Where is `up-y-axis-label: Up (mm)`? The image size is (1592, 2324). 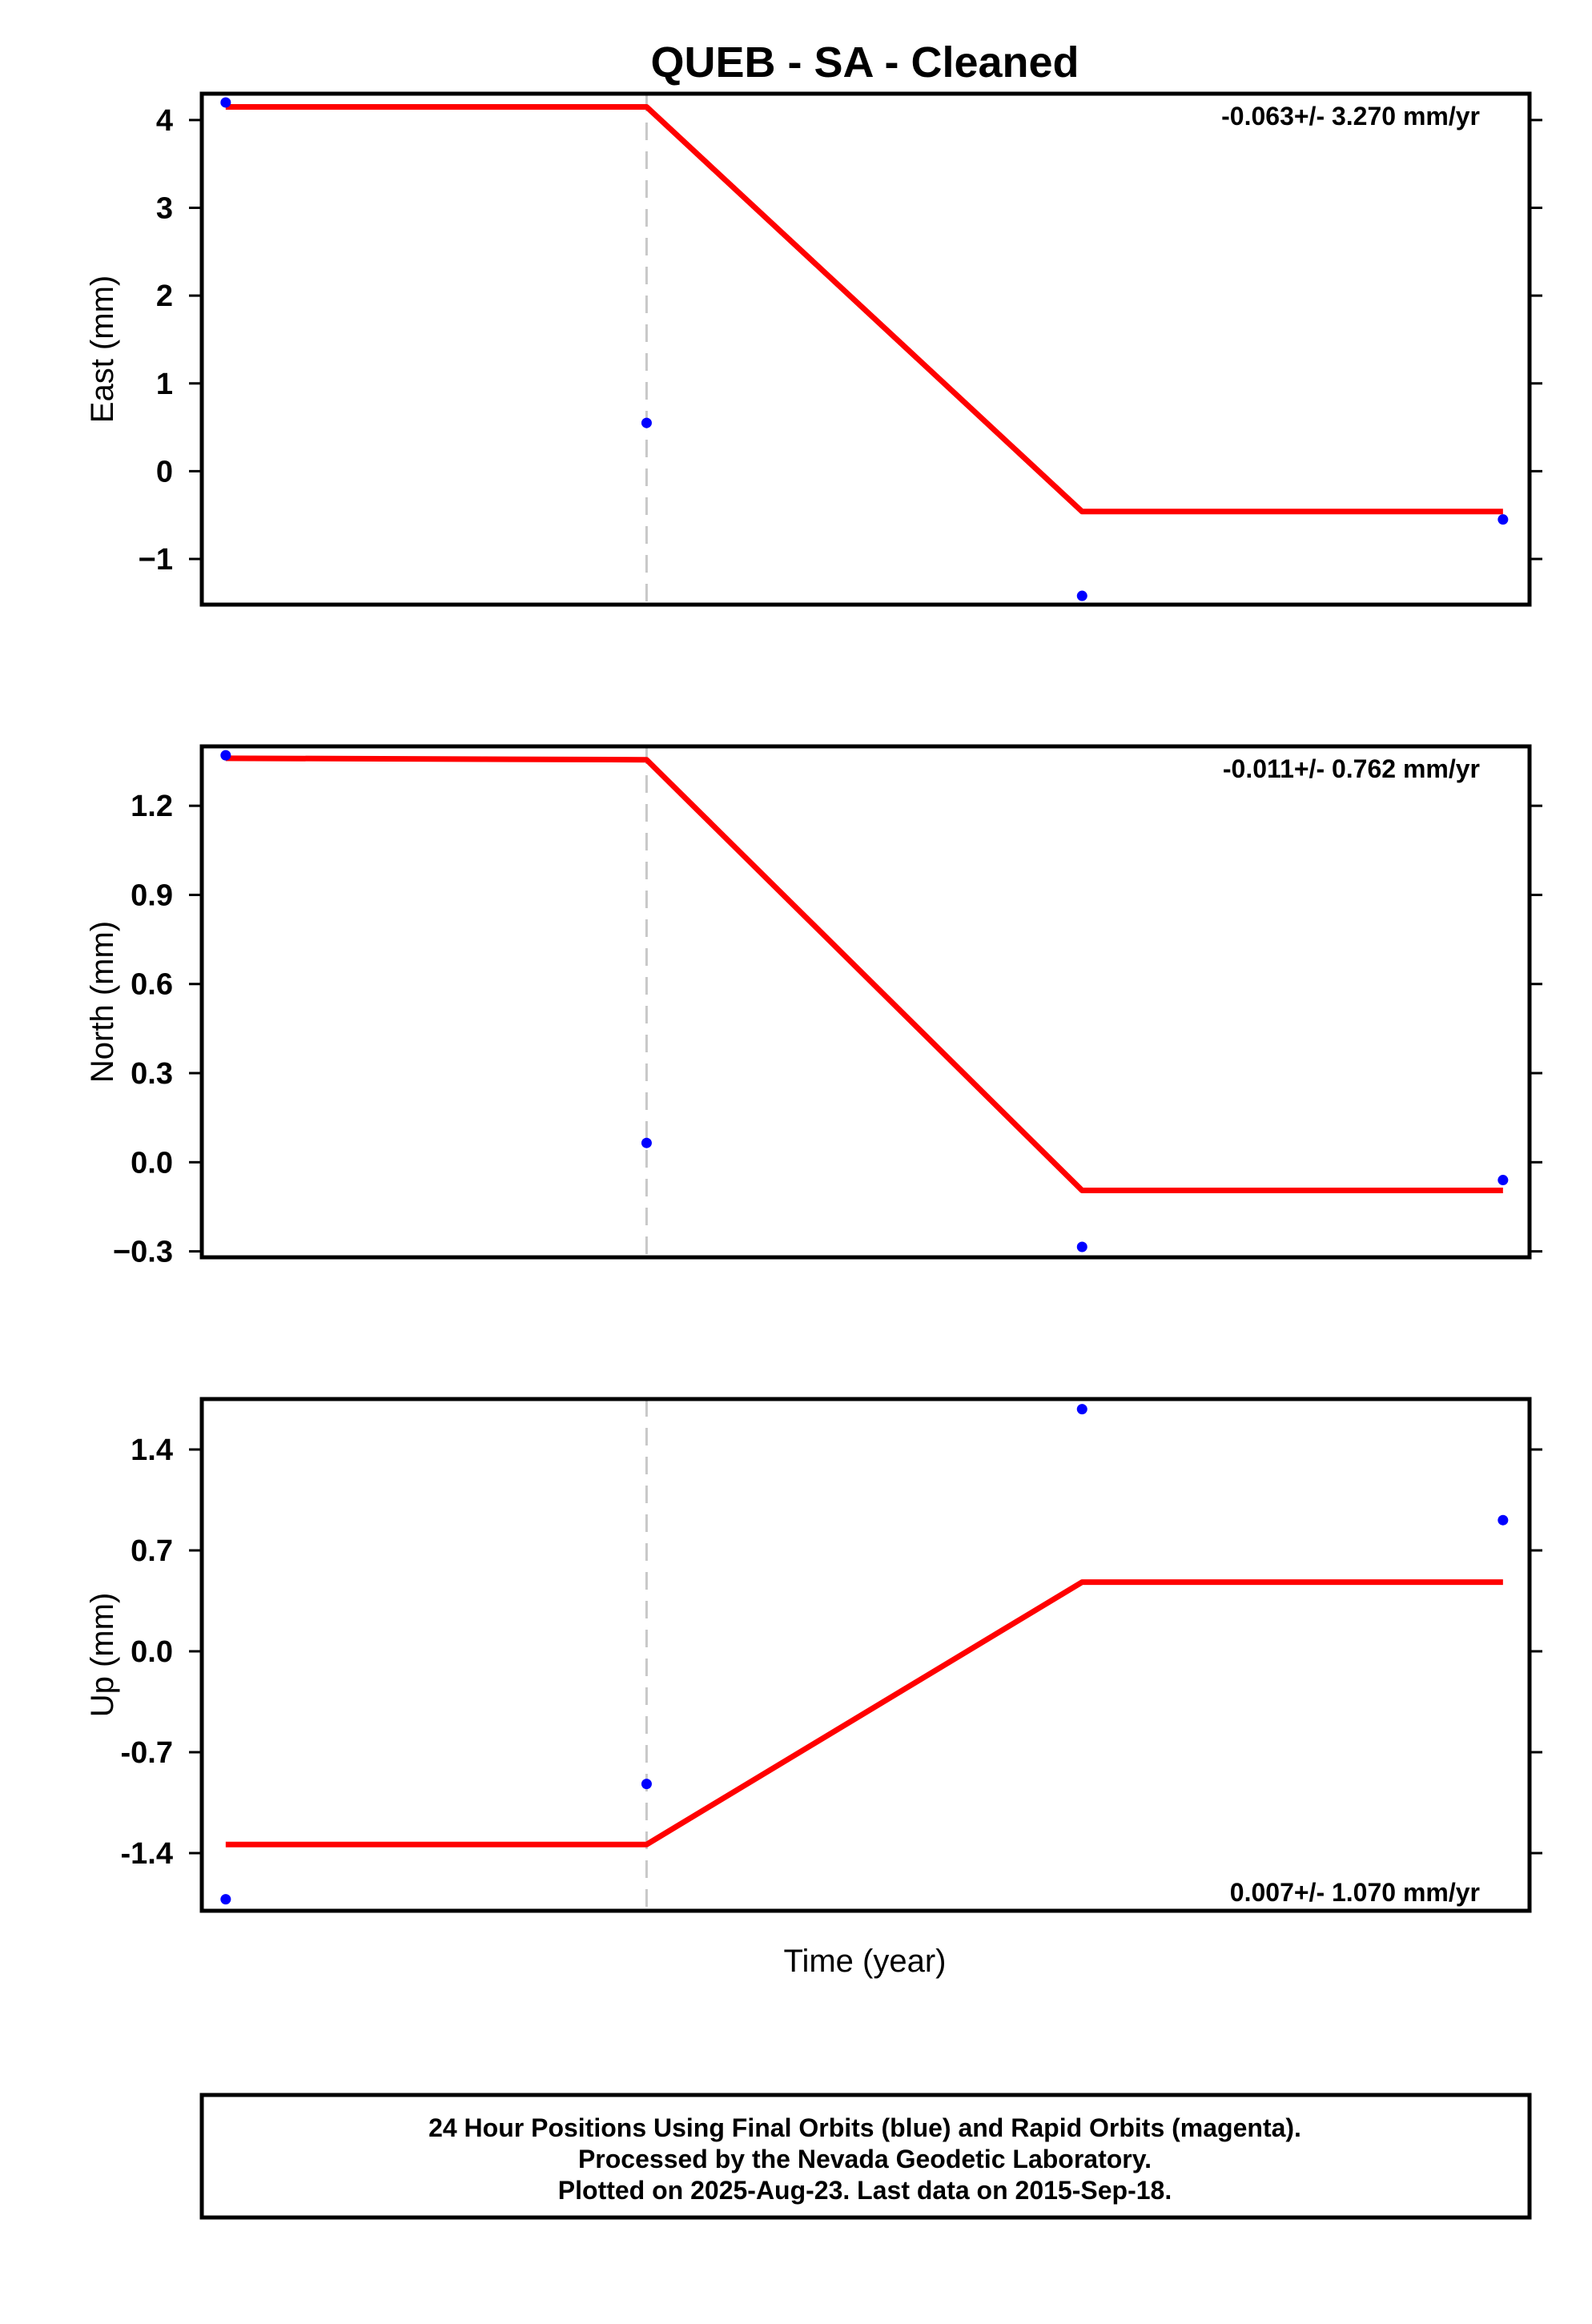
up-y-axis-label: Up (mm) is located at coordinates (103, 1655).